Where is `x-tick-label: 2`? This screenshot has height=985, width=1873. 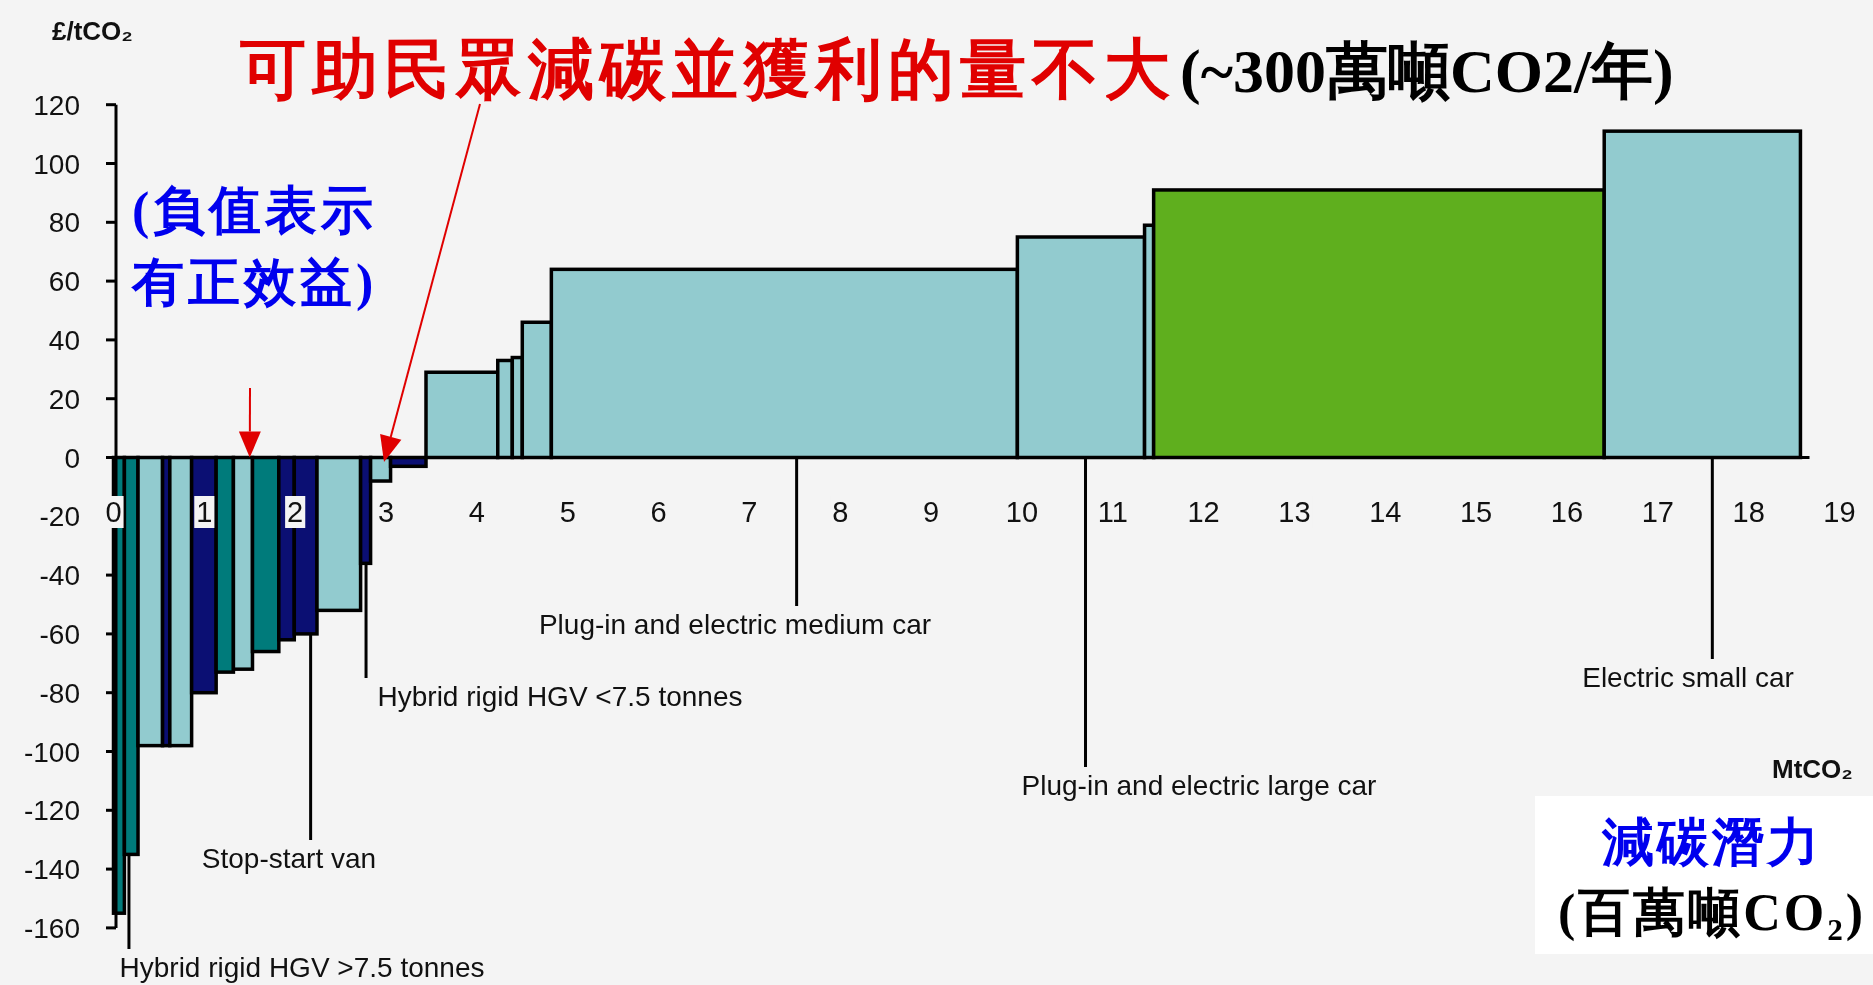 x-tick-label: 2 is located at coordinates (295, 512).